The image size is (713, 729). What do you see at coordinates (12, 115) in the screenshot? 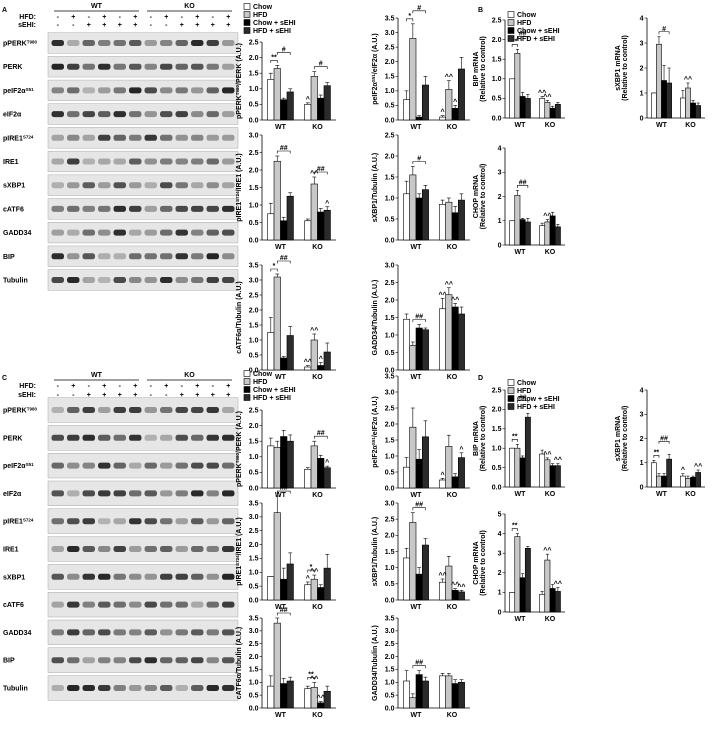
I see `label-part: eIF2α` at bounding box center [12, 115].